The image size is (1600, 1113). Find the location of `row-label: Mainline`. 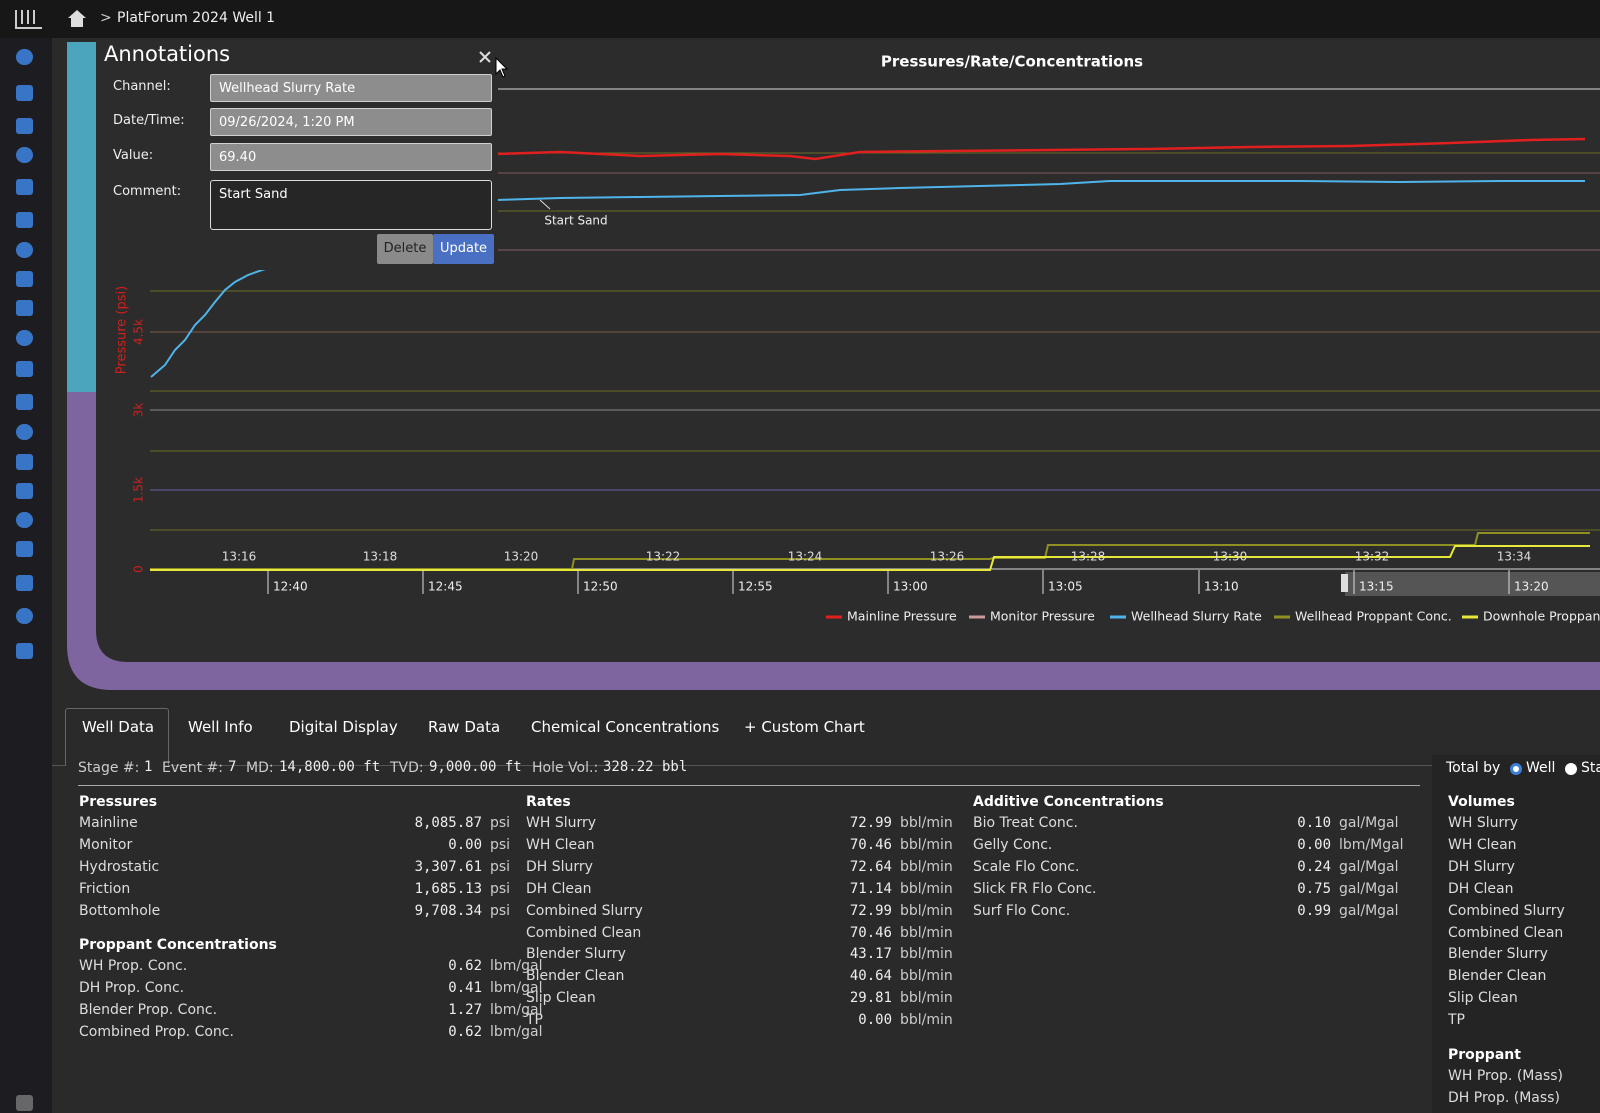

row-label: Mainline is located at coordinates (108, 823).